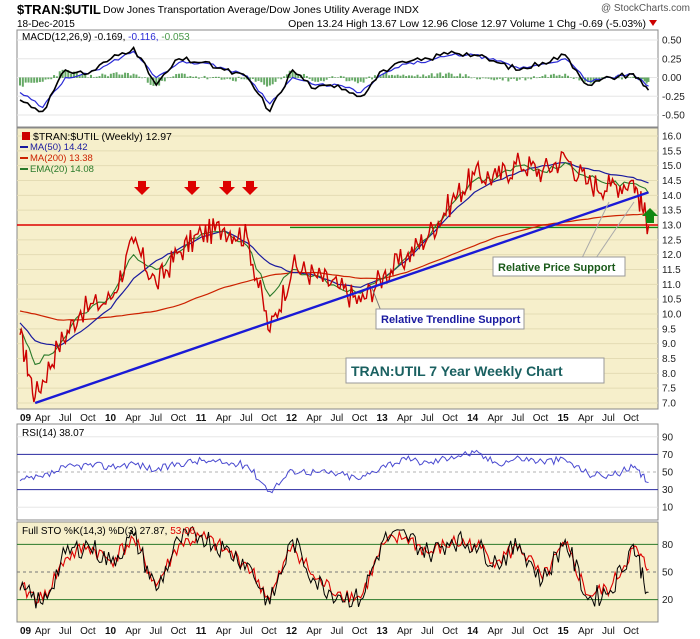 This screenshot has height=639, width=700. What do you see at coordinates (672, 226) in the screenshot?
I see `price-y-tick: 13.0` at bounding box center [672, 226].